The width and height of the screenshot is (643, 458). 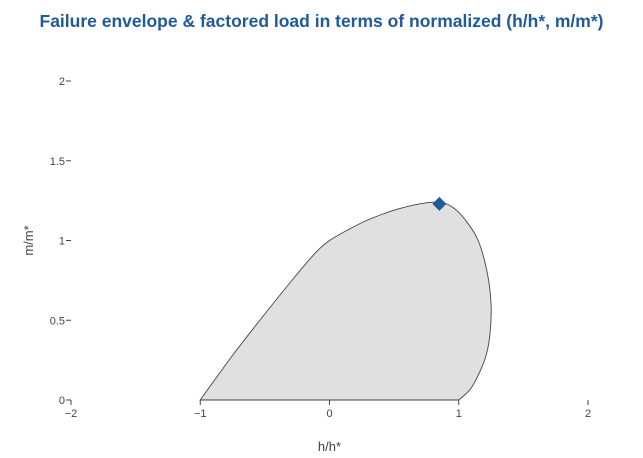 I want to click on x-tick-label: 2, so click(x=588, y=414).